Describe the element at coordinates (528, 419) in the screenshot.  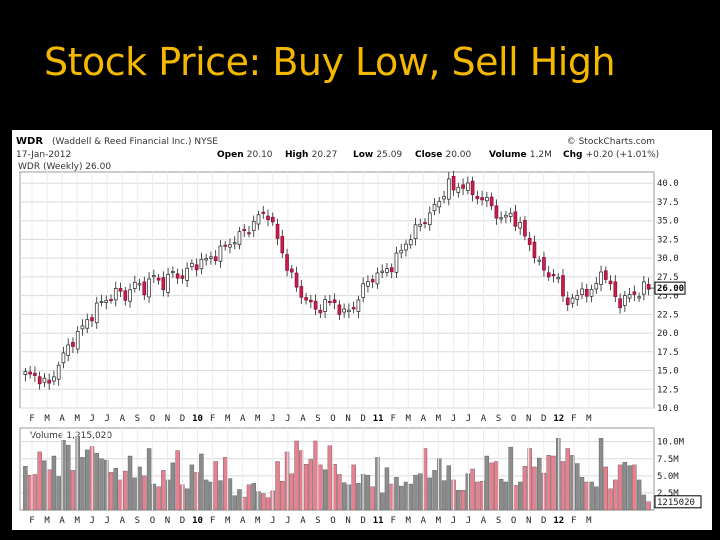
I see `month-label-top: N` at that location.